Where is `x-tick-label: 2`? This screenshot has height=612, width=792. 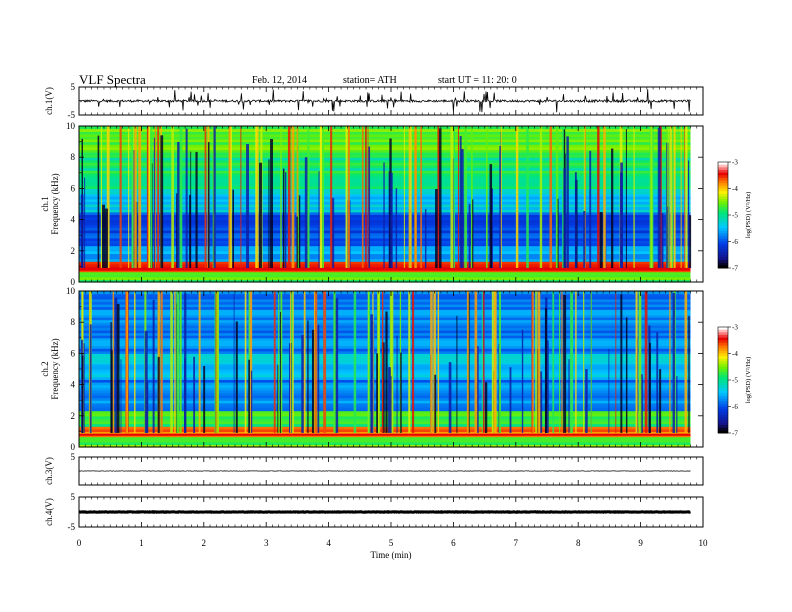 x-tick-label: 2 is located at coordinates (204, 543).